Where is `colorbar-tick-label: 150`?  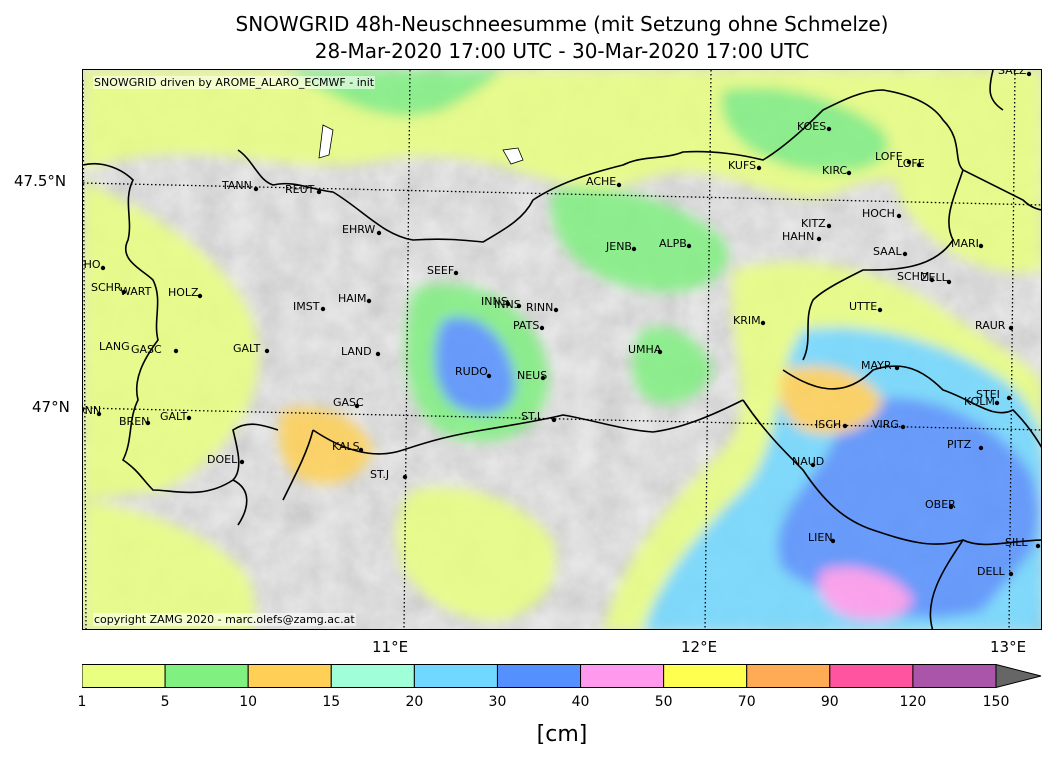
colorbar-tick-label: 150 is located at coordinates (996, 702).